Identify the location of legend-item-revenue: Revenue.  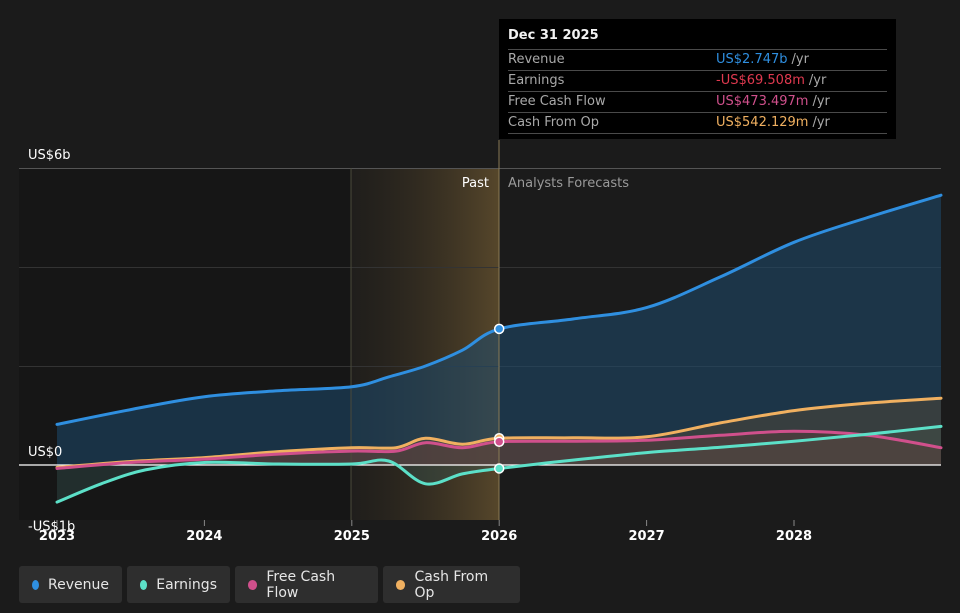
(70, 584).